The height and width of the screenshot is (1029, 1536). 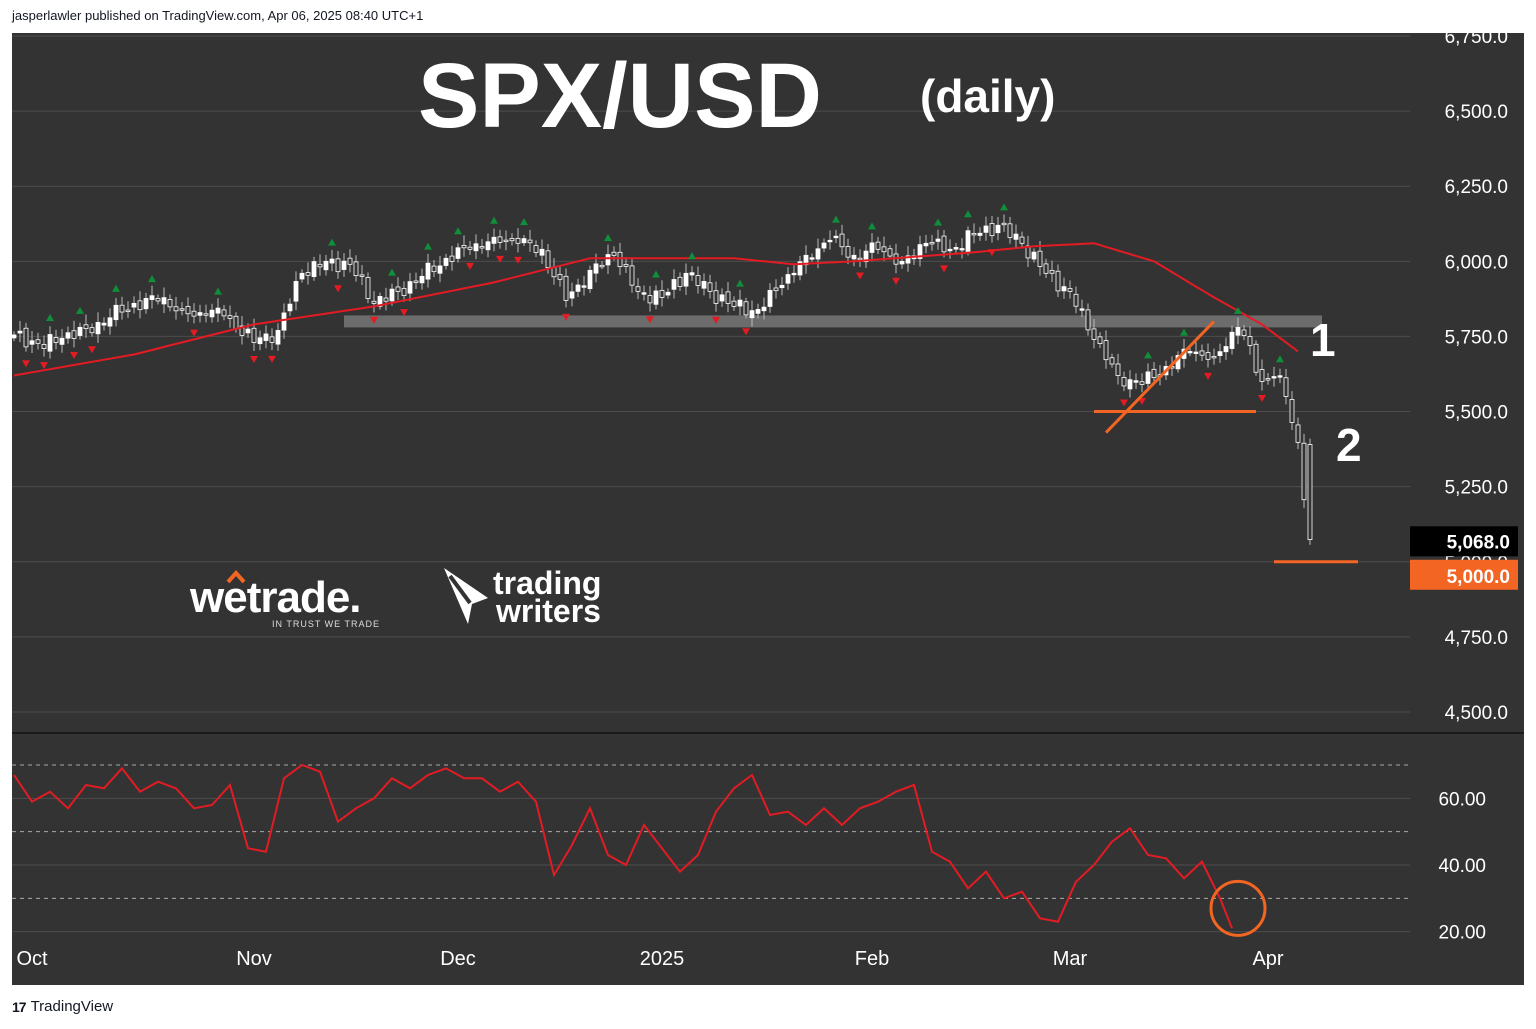 What do you see at coordinates (872, 959) in the screenshot?
I see `time-tick-label: Feb` at bounding box center [872, 959].